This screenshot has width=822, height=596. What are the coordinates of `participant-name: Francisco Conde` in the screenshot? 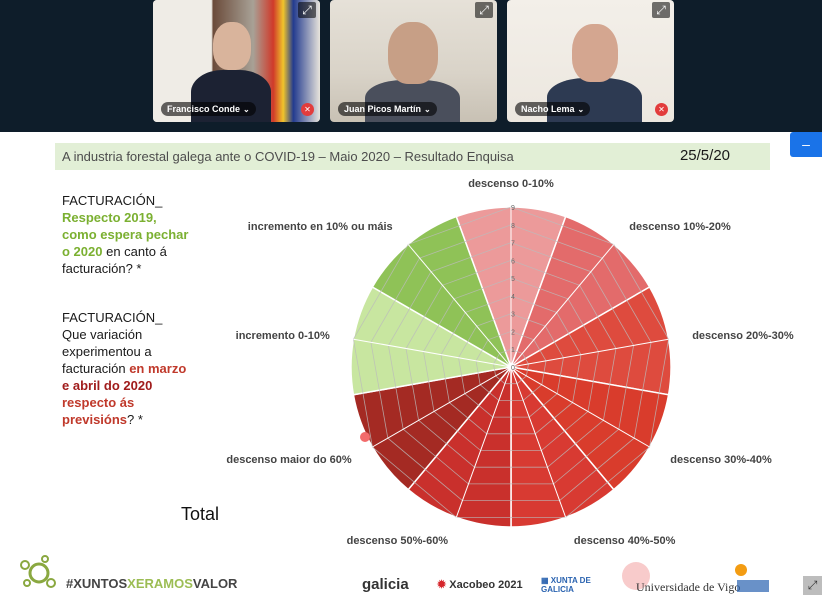 It's located at (204, 109).